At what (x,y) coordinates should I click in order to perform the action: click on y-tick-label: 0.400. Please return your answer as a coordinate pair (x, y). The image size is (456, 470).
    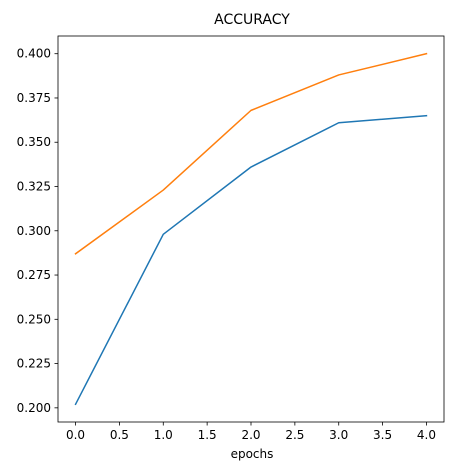
    Looking at the image, I should click on (34, 54).